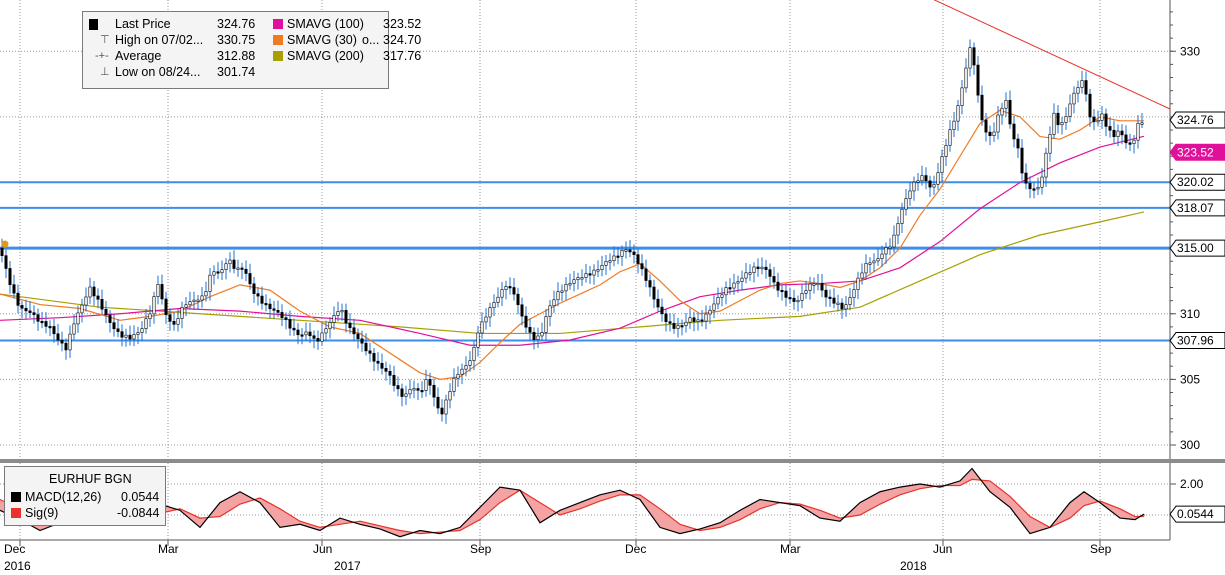  What do you see at coordinates (572, 506) in the screenshot?
I see `signal-line` at bounding box center [572, 506].